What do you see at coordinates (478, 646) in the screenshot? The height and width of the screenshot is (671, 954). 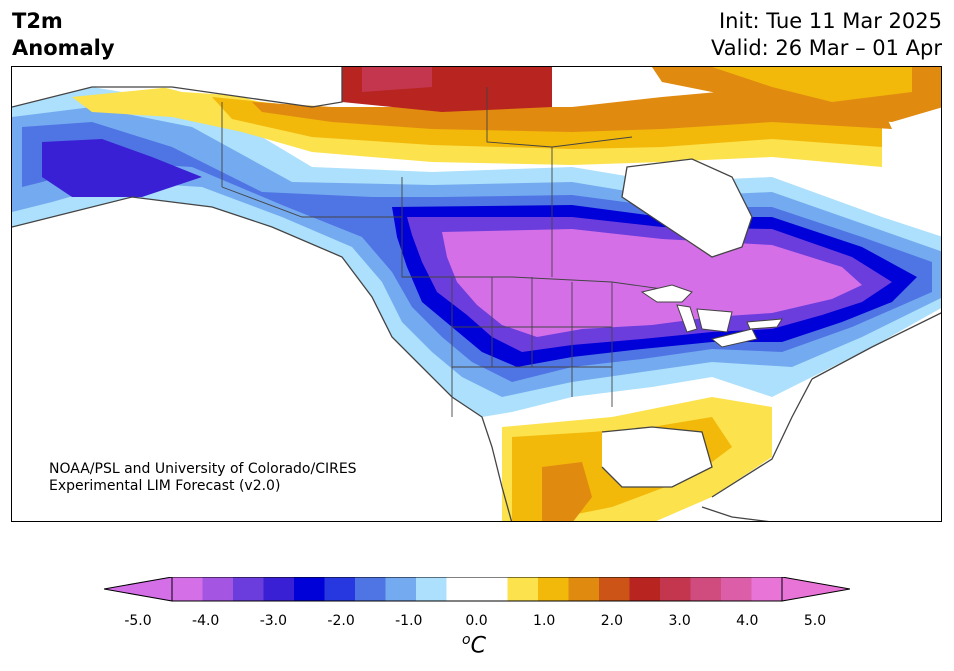 I see `unit-letter: C` at bounding box center [478, 646].